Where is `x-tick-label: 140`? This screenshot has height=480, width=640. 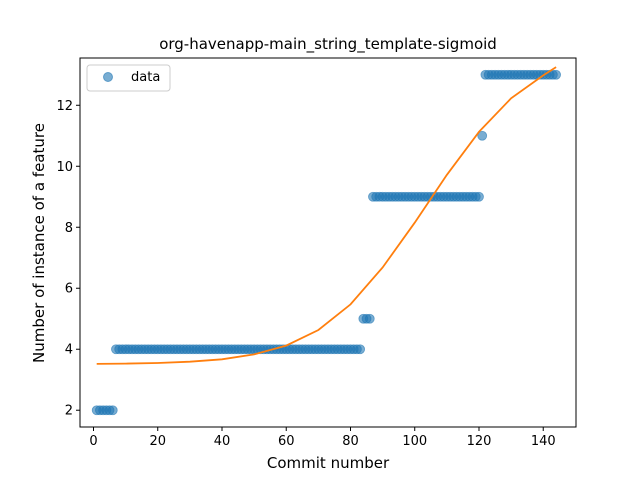
x-tick-label: 140 is located at coordinates (543, 441).